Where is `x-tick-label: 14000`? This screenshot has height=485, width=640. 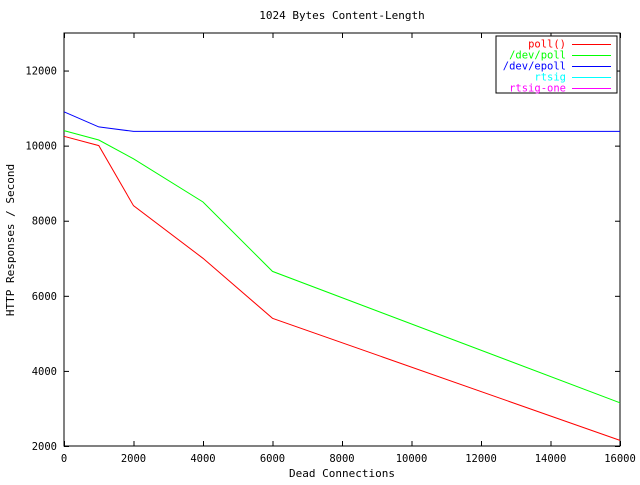
x-tick-label: 14000 is located at coordinates (551, 459).